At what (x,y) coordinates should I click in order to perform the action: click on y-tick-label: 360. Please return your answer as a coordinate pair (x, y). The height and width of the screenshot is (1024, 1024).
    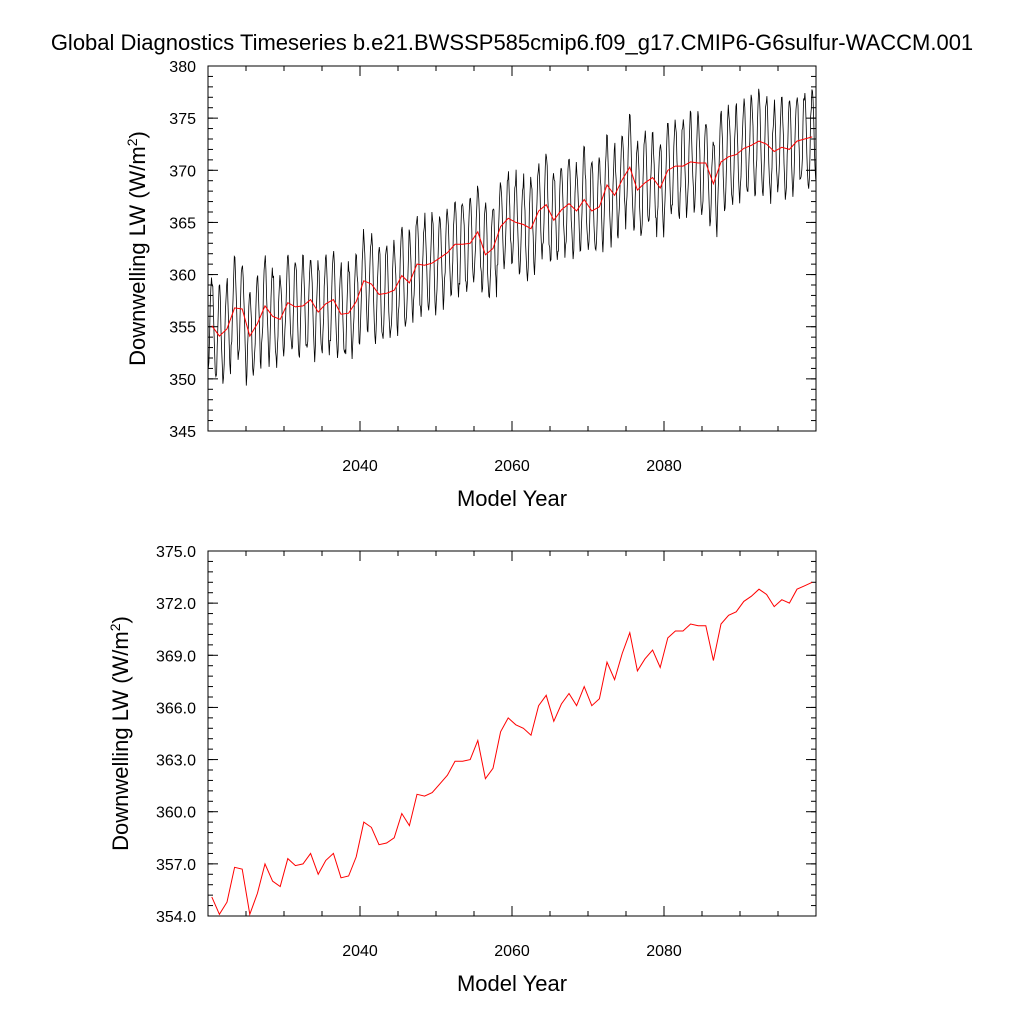
    Looking at the image, I should click on (182, 276).